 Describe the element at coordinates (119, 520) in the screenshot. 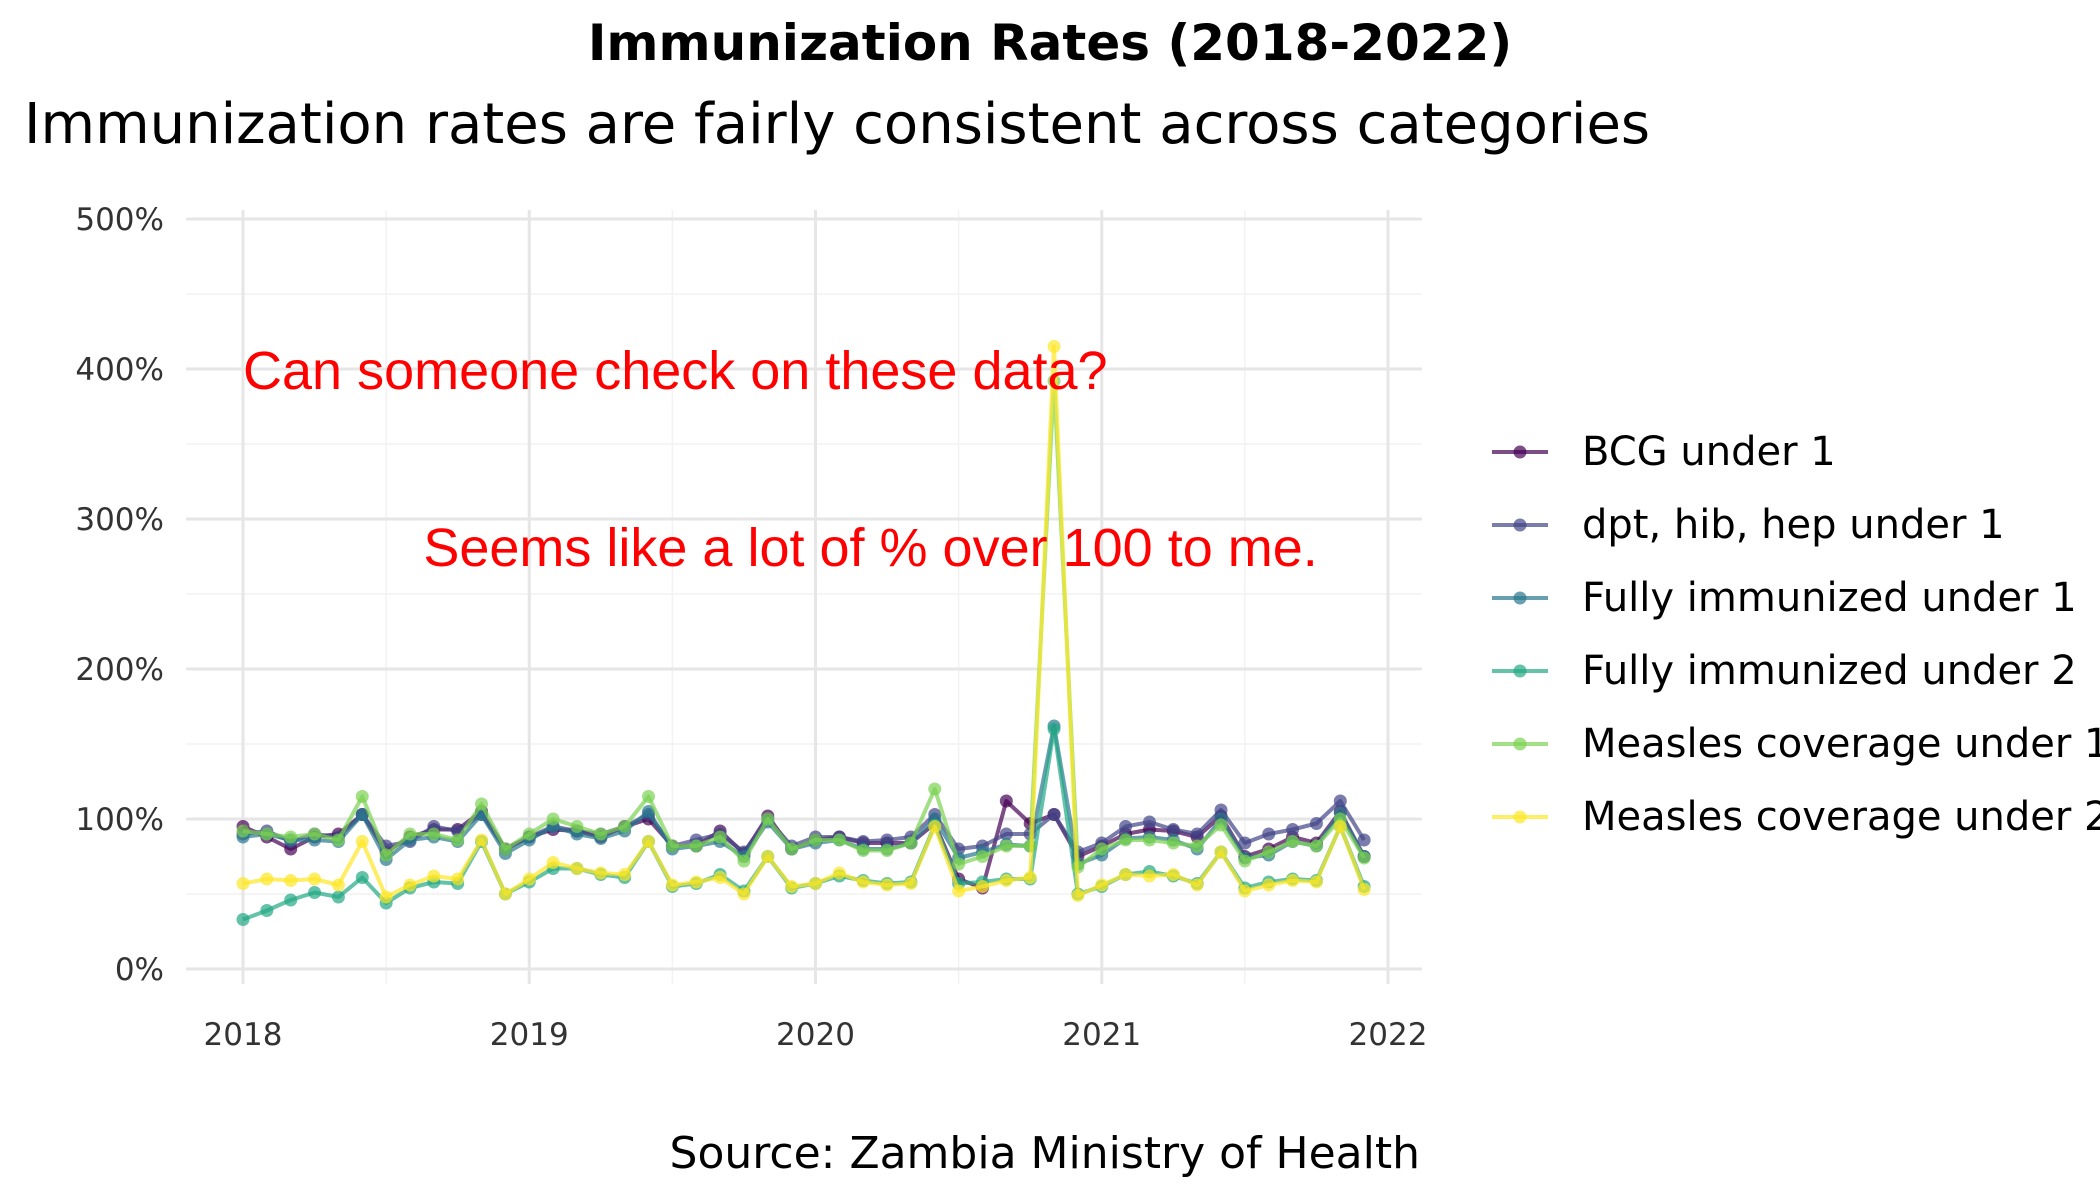

I see `y-tick-label: 300%` at that location.